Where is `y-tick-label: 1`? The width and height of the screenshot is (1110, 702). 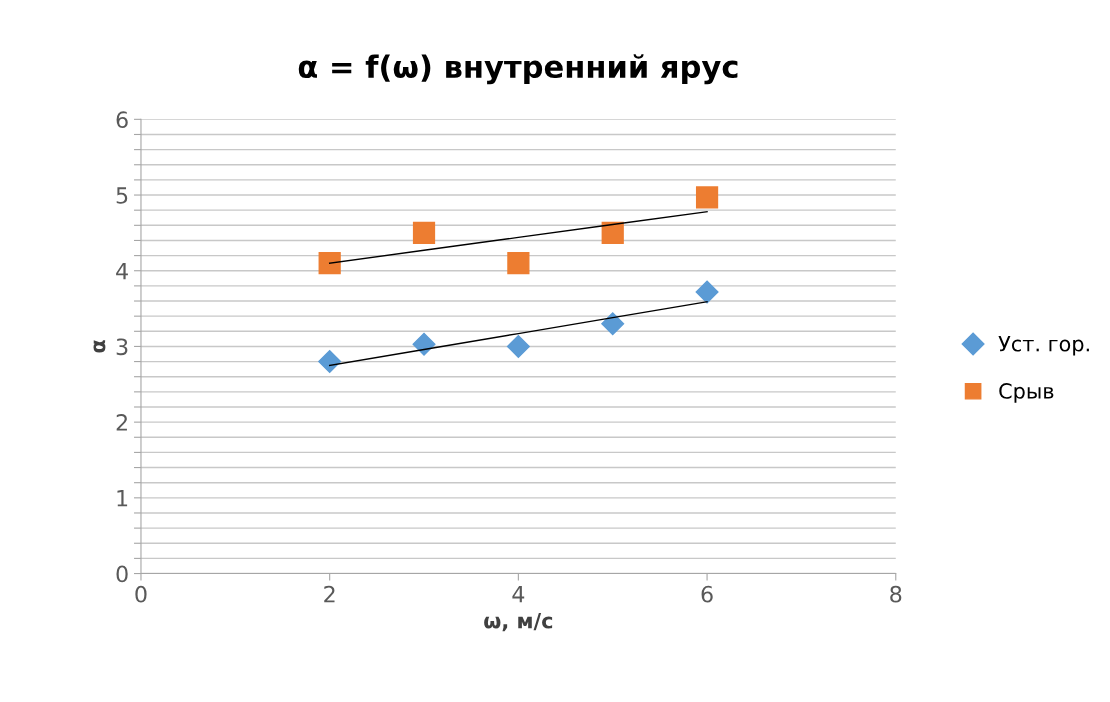 y-tick-label: 1 is located at coordinates (122, 498).